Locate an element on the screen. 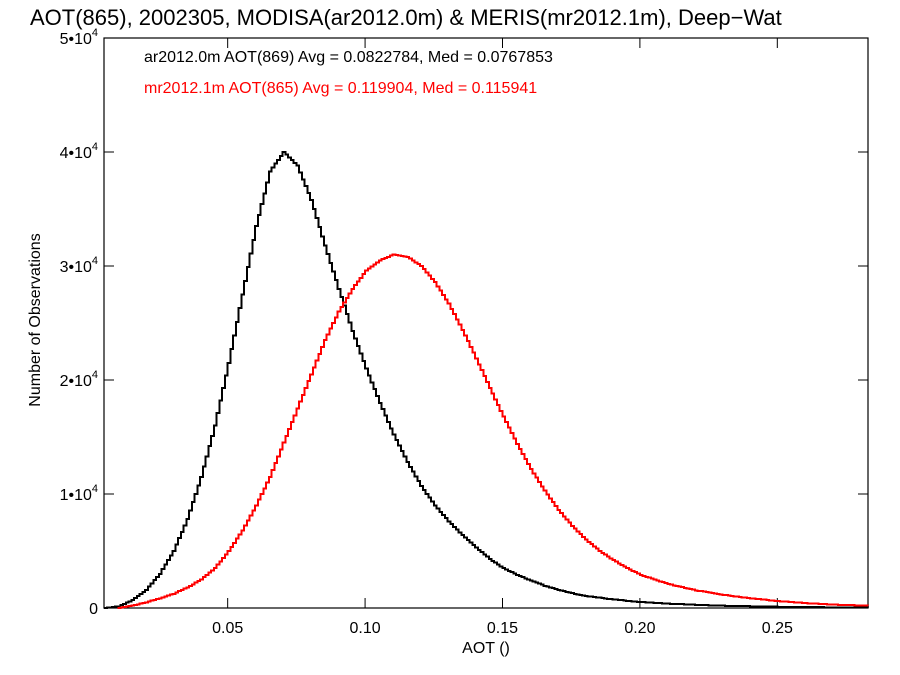 This screenshot has height=675, width=900. y-tick-label: 2•104 is located at coordinates (79, 379).